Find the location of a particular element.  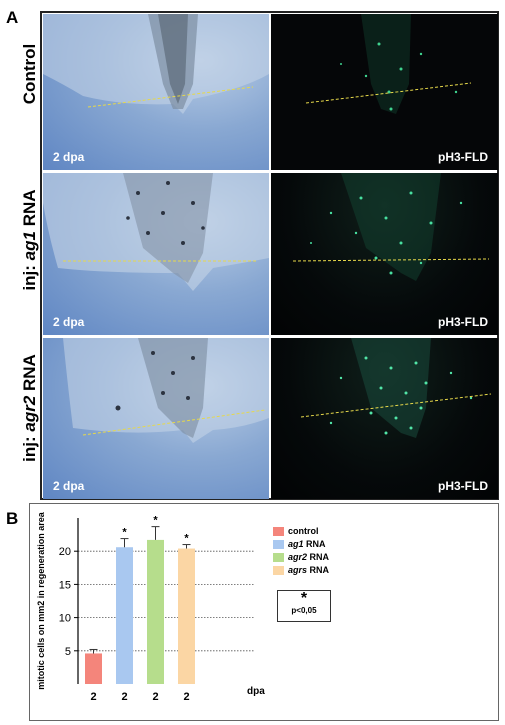

legend-swatch-agr2 is located at coordinates (278, 557).